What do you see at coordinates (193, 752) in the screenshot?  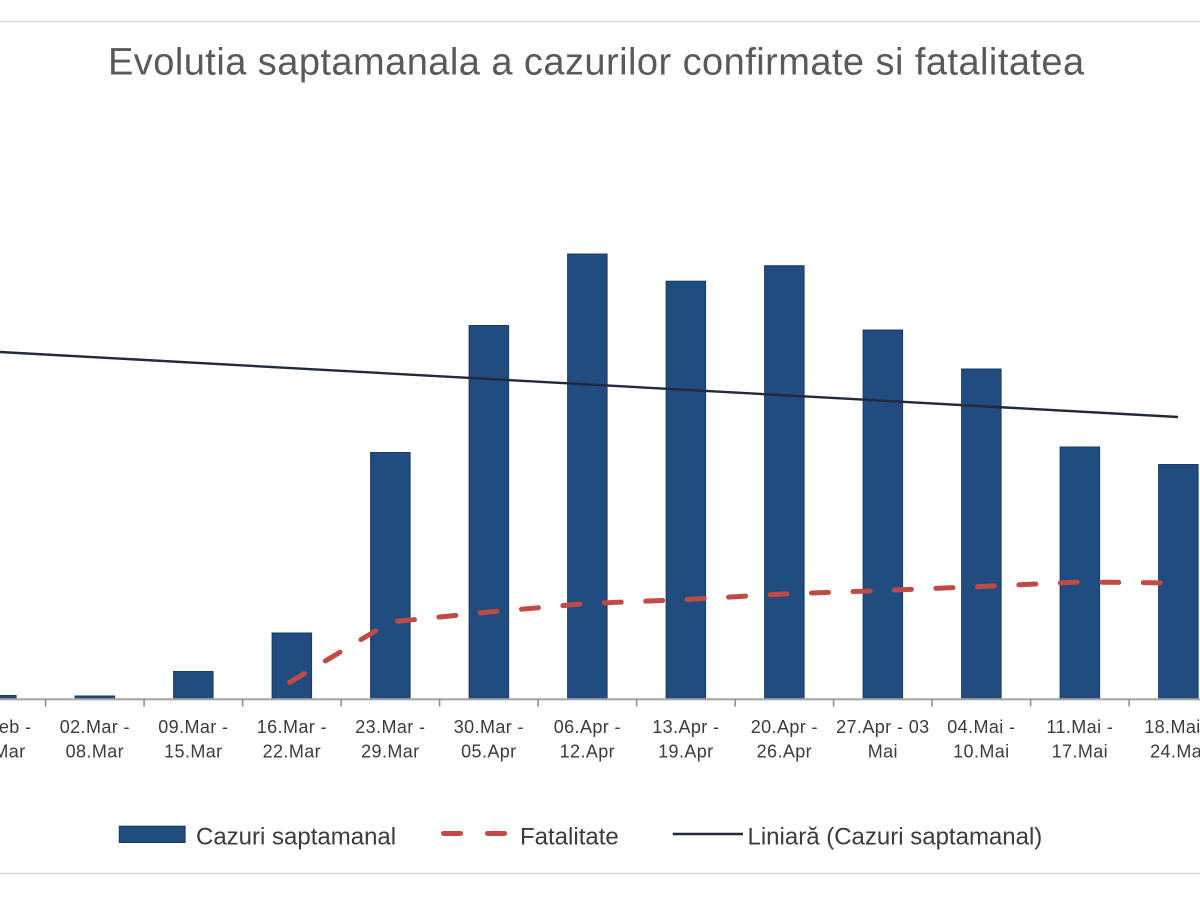 I see `svg-text: 15.Mar` at bounding box center [193, 752].